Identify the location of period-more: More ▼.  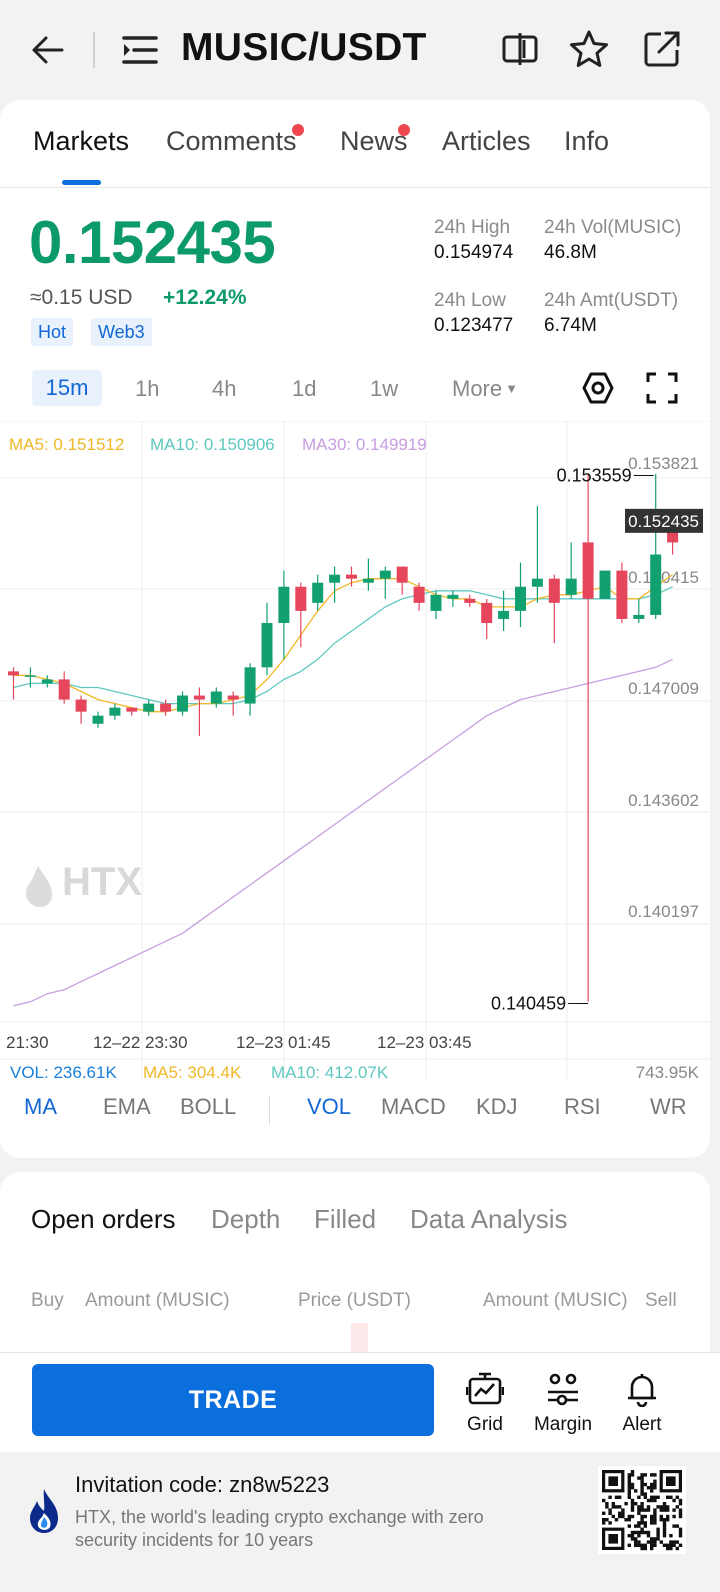
(485, 389).